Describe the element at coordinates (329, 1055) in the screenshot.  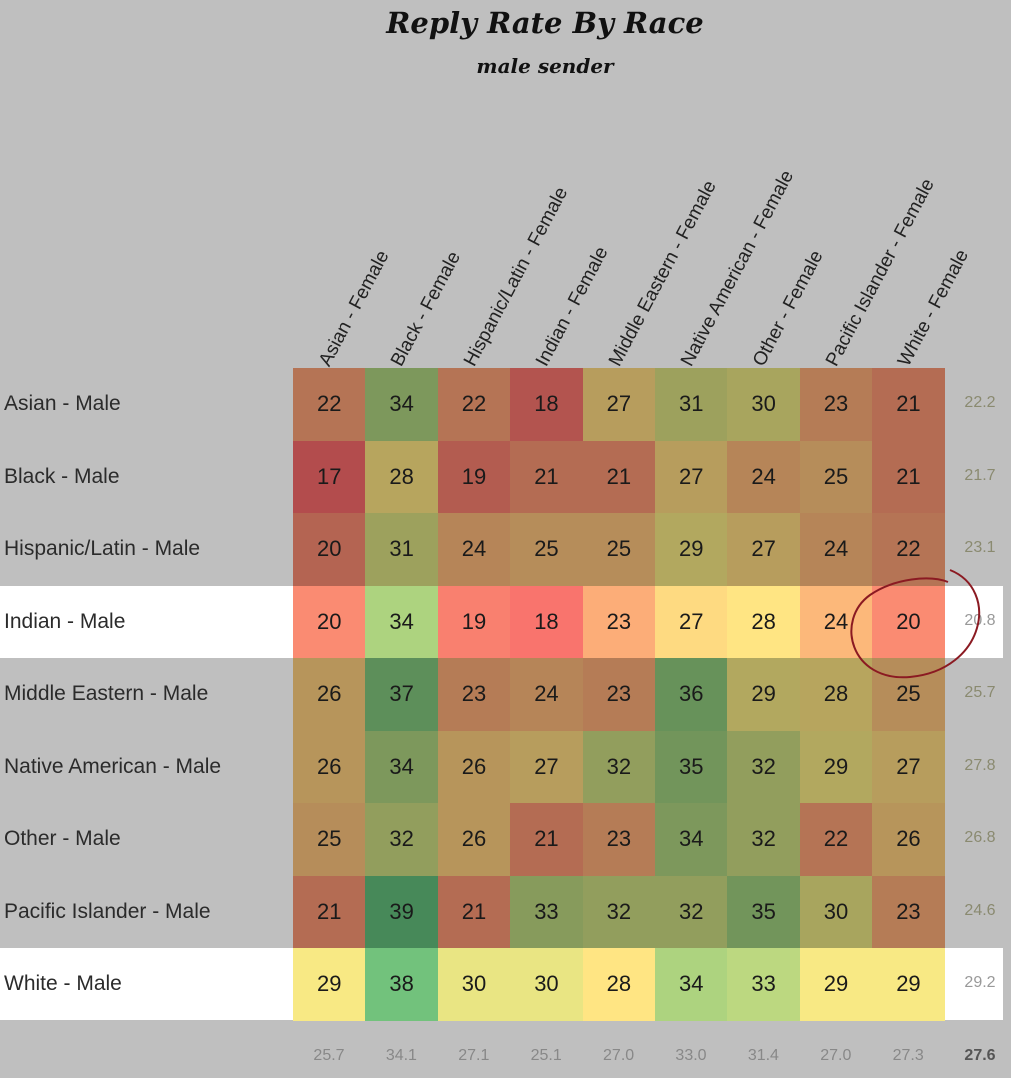
I see `column-average: 25.7` at that location.